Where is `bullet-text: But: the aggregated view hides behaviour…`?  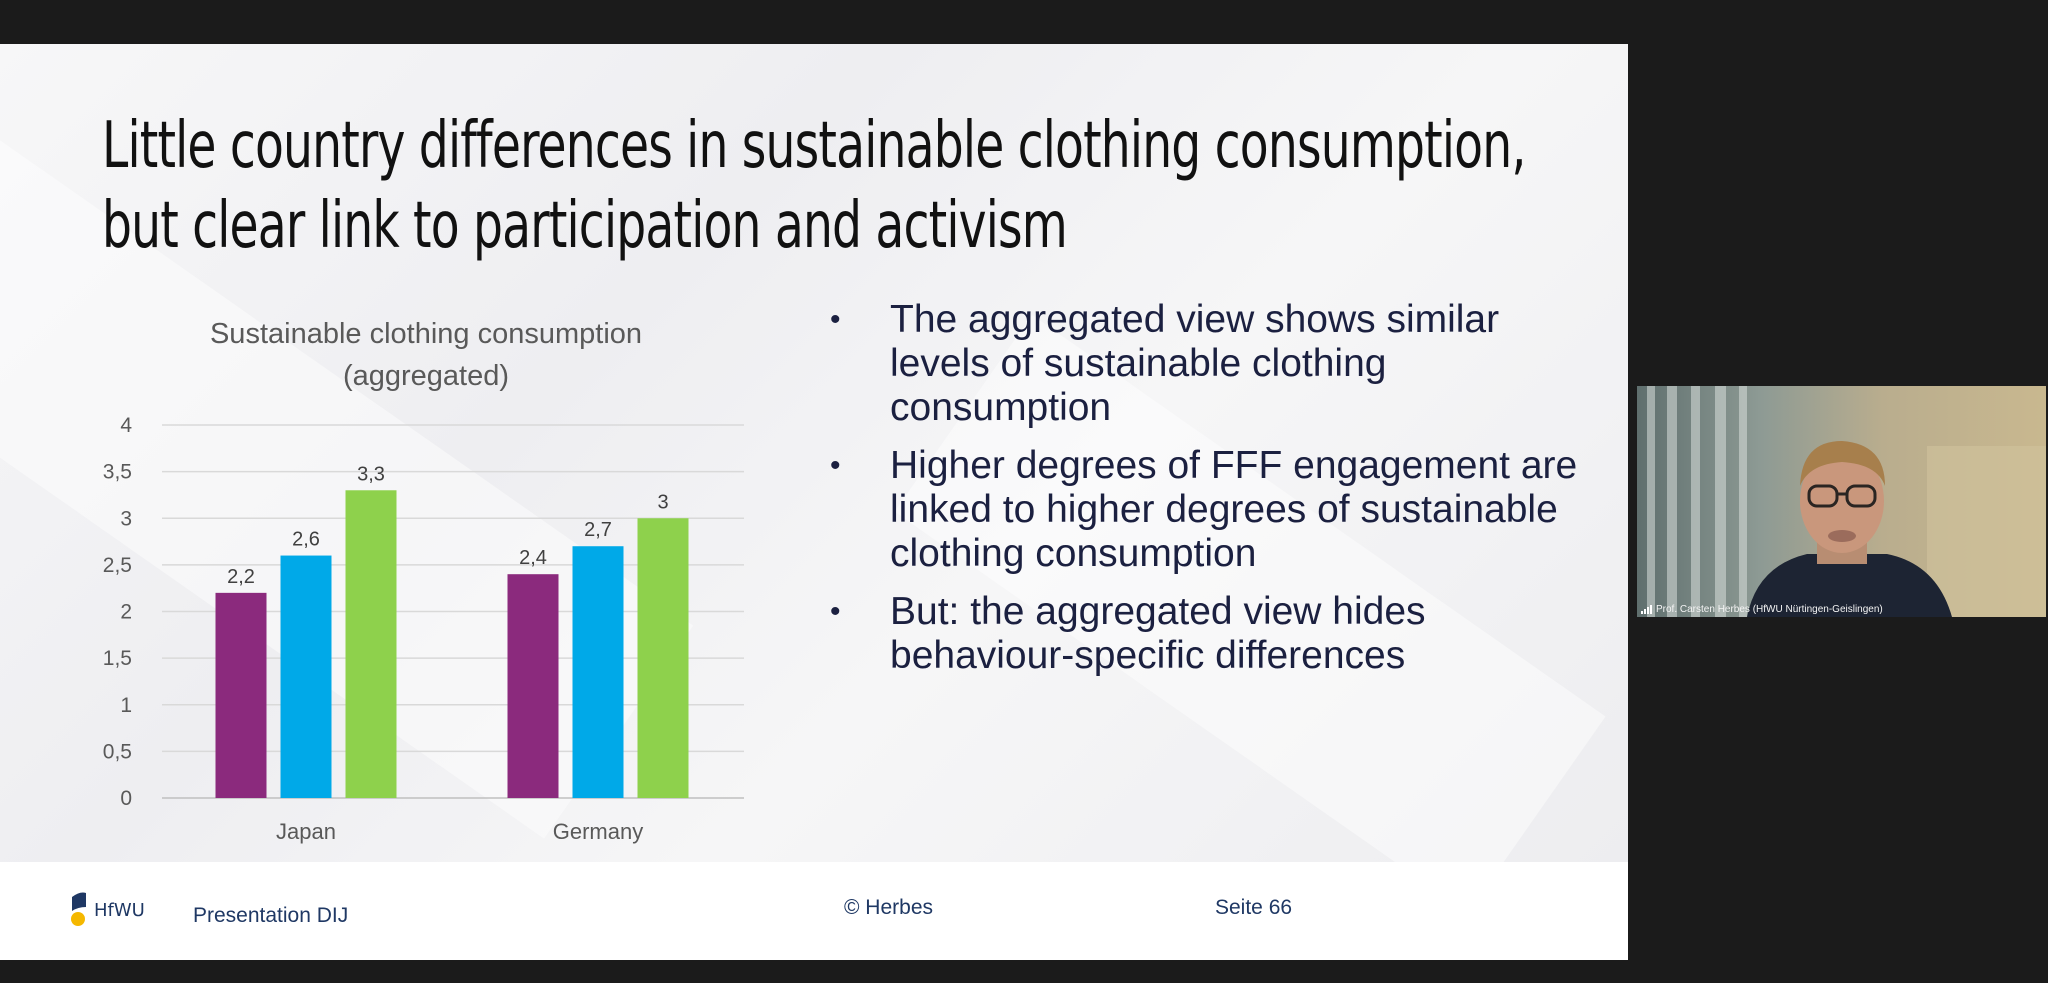
bullet-text: But: the aggregated view hides behaviour… is located at coordinates (1158, 633).